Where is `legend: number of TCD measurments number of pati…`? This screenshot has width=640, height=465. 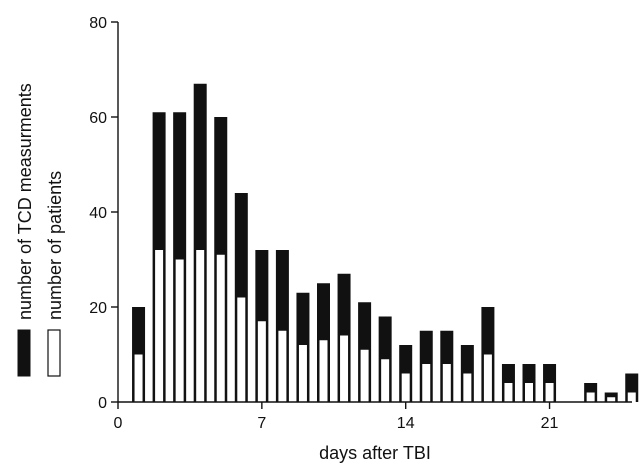
legend: number of TCD measurments number of pati… is located at coordinates (40, 230).